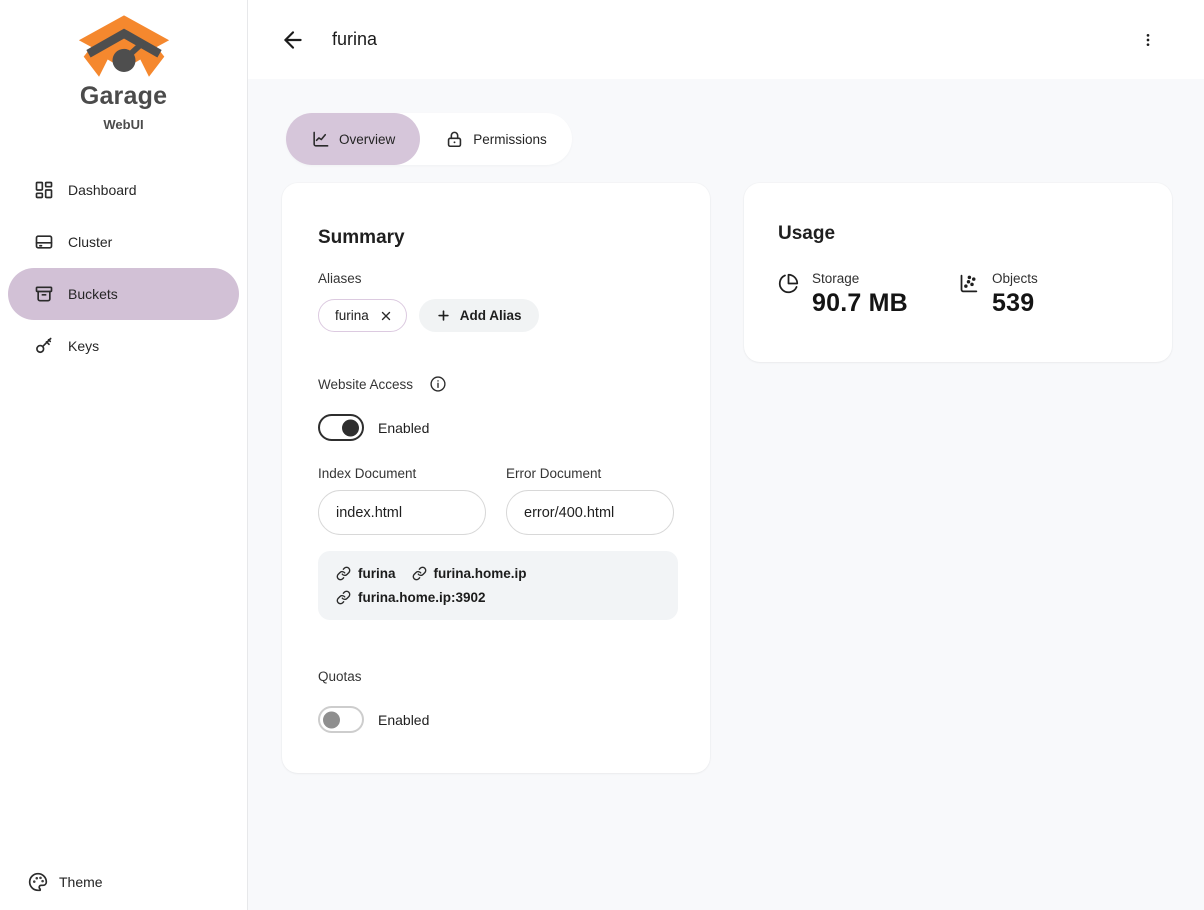 This screenshot has width=1204, height=910. Describe the element at coordinates (836, 278) in the screenshot. I see `storage-label: Storage` at that location.